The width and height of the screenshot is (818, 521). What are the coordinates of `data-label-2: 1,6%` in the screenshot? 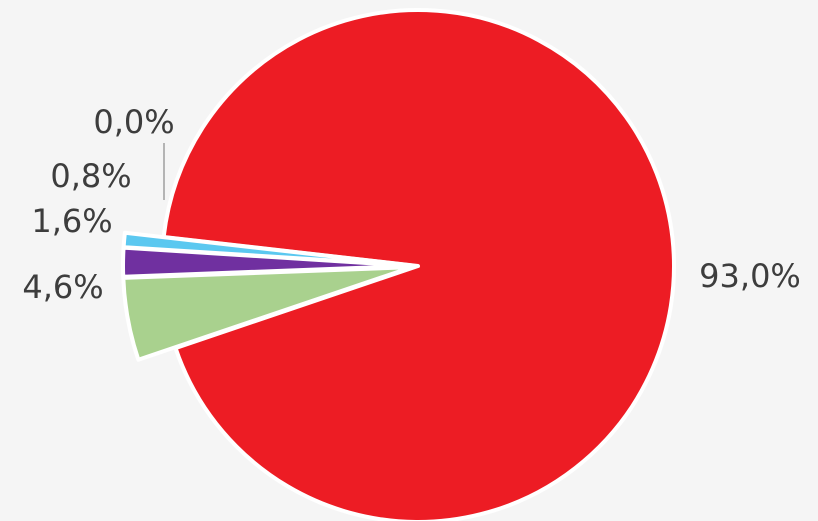 It's located at (71, 221).